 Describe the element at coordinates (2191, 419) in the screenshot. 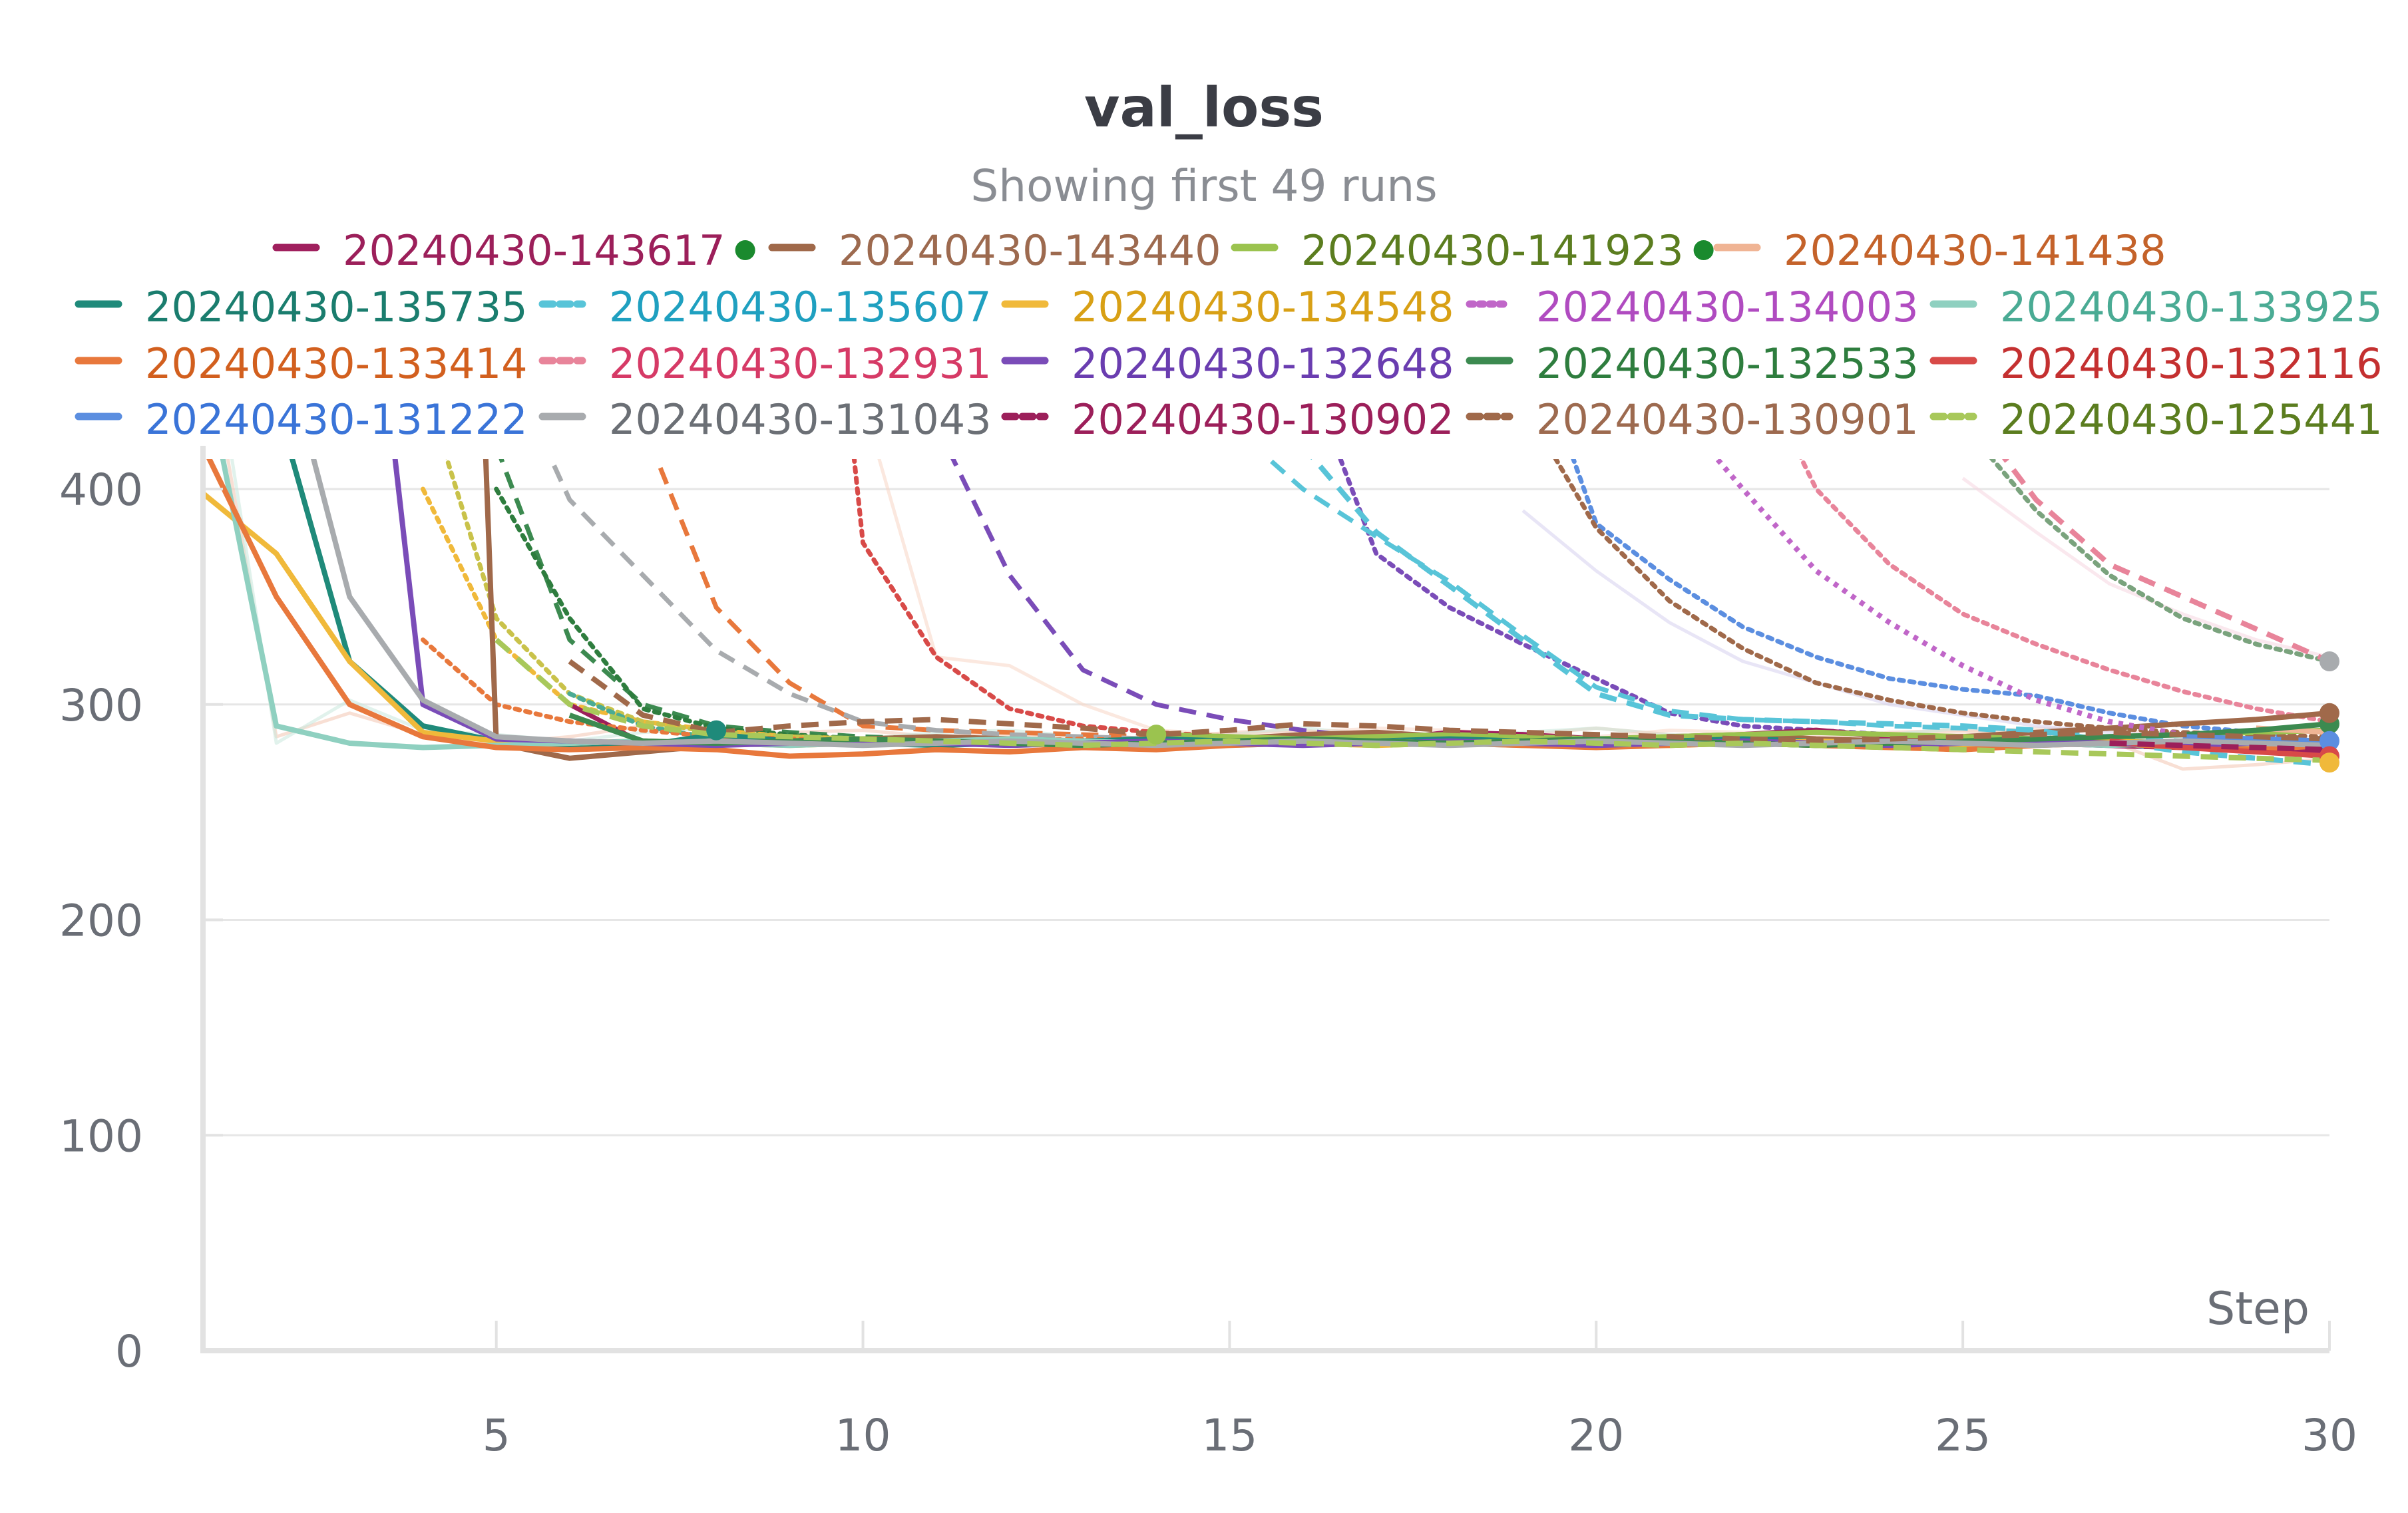

I see `legend-label: 20240430-125441` at that location.